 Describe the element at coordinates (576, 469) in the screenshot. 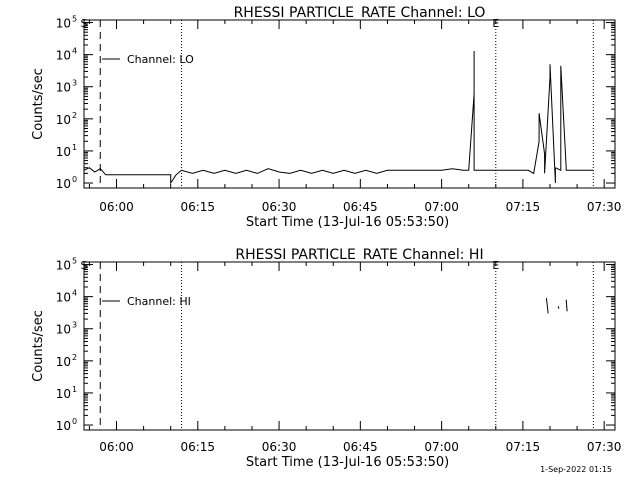

I see `footer-stamp: 1-Sep-2022 01:15` at that location.